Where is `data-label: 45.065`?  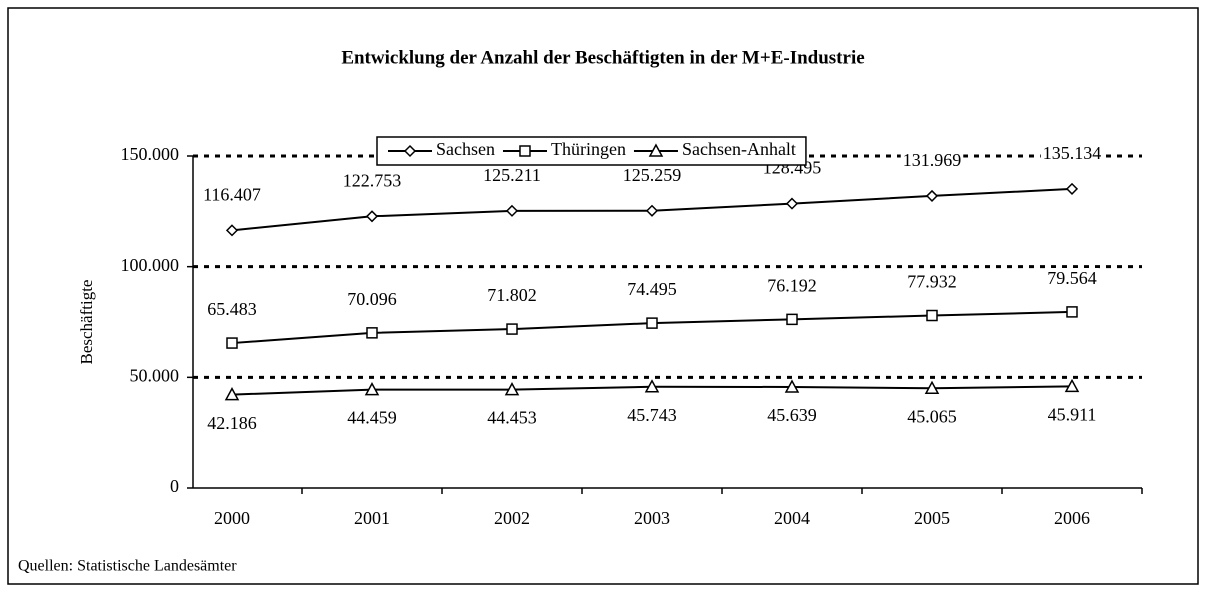 data-label: 45.065 is located at coordinates (932, 416).